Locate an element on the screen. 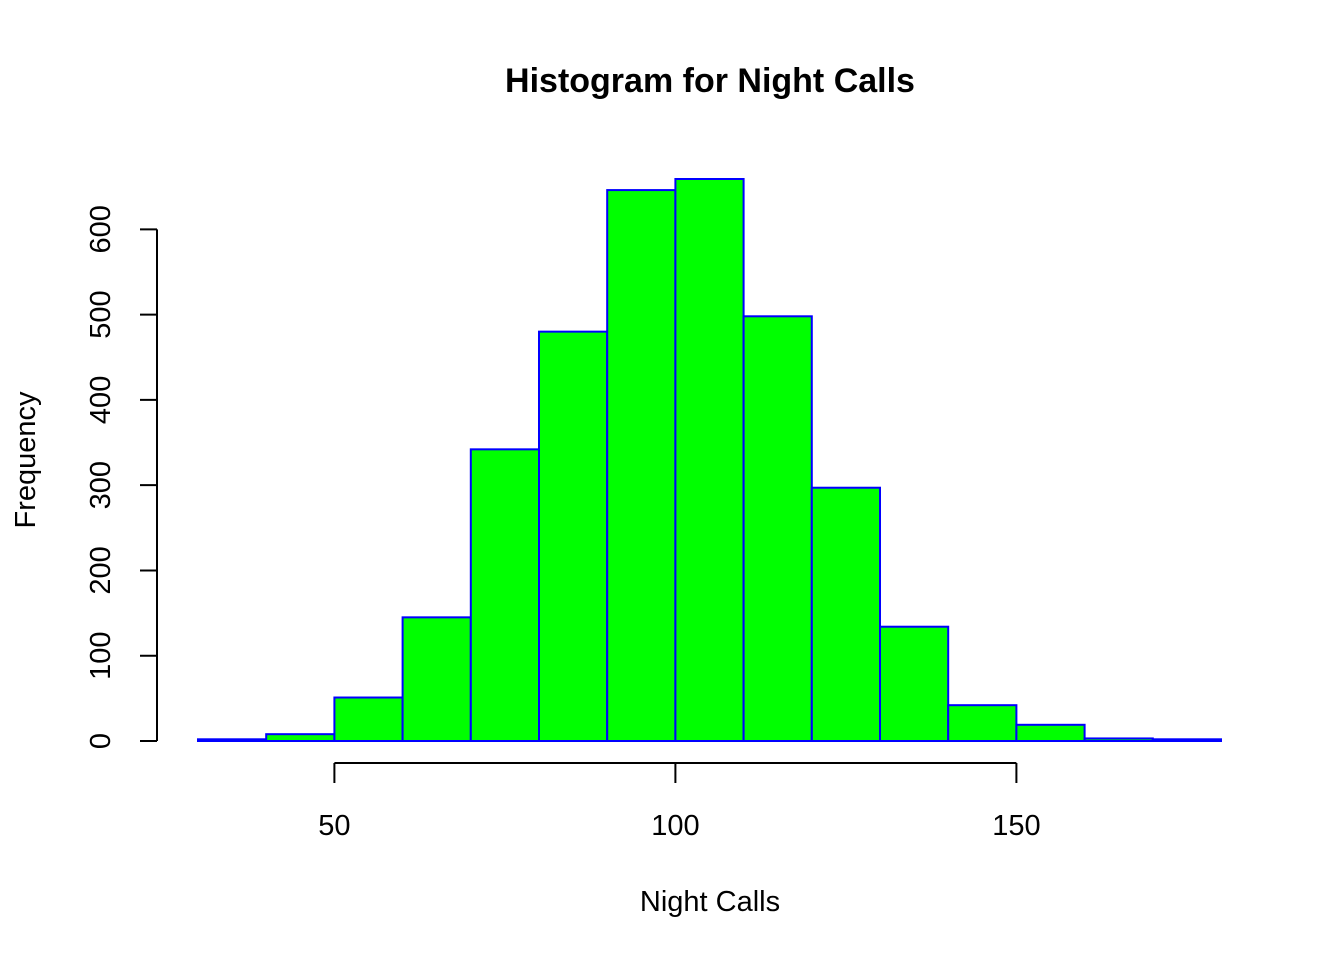 Image resolution: width=1344 pixels, height=960 pixels. y-tick-label: 200 is located at coordinates (101, 570).